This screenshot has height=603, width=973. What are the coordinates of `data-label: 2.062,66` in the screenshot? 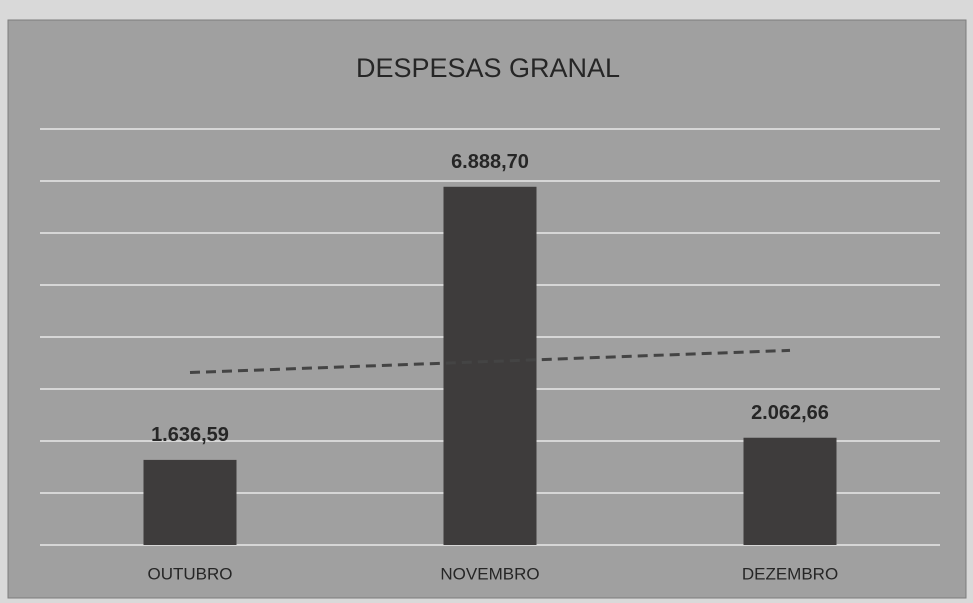 It's located at (790, 413).